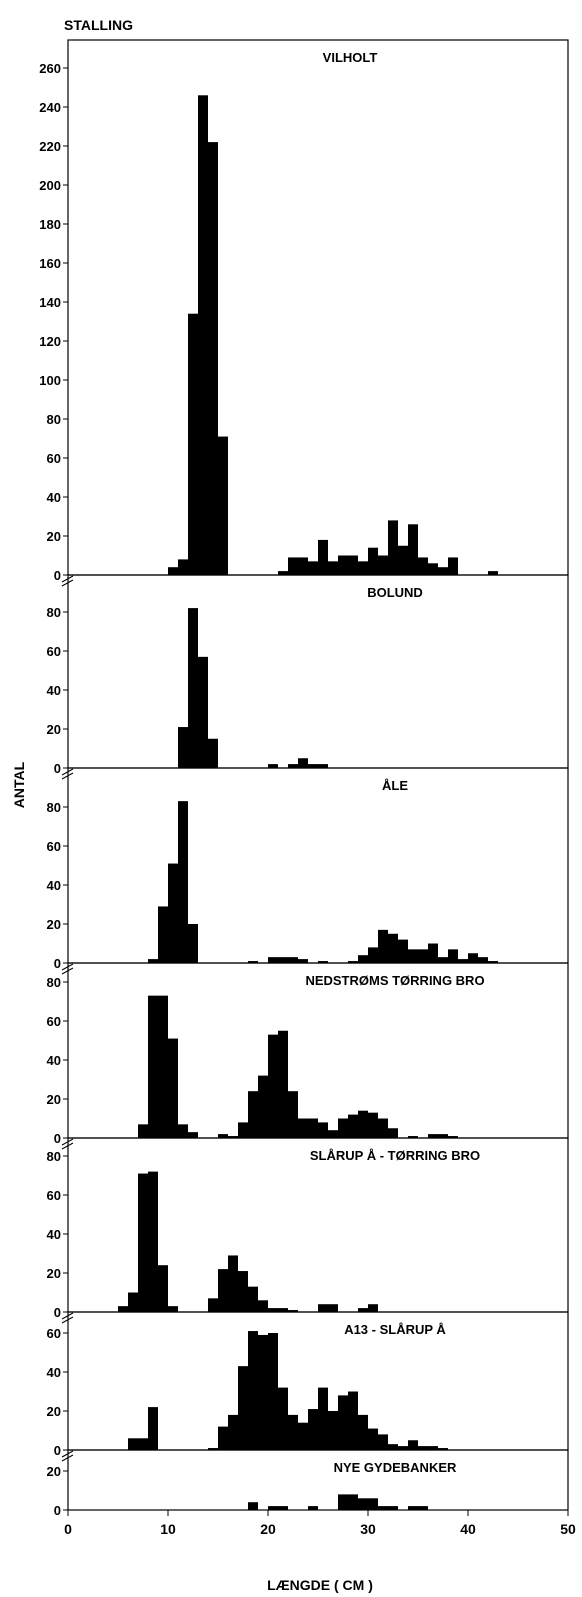  What do you see at coordinates (308, 1483) in the screenshot?
I see `panel-7: NYE GYDEBANKER 0 20` at bounding box center [308, 1483].